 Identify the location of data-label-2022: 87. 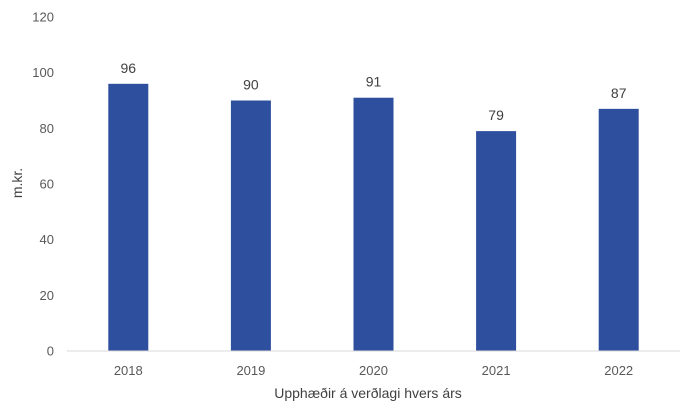
(619, 93).